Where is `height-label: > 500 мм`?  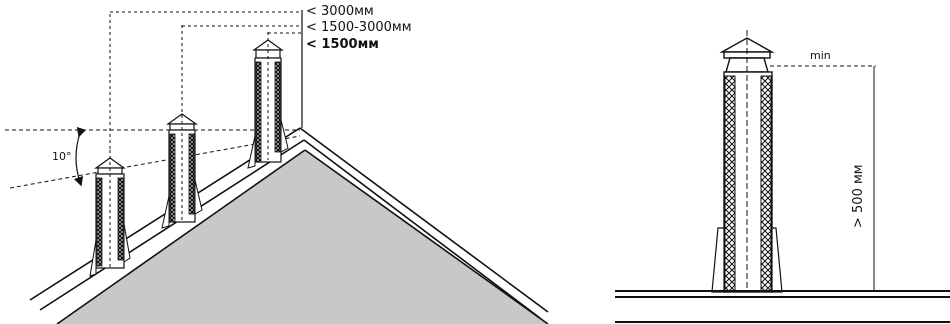
height-label: > 500 мм is located at coordinates (858, 196).